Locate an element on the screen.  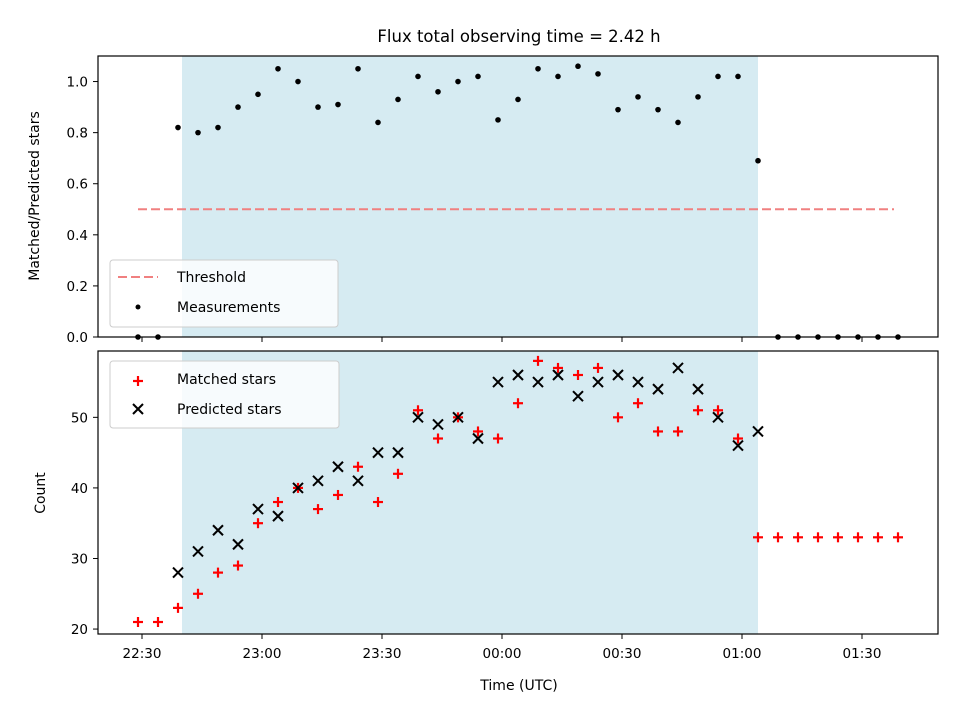
xtick-label: 23:30 is located at coordinates (382, 654).